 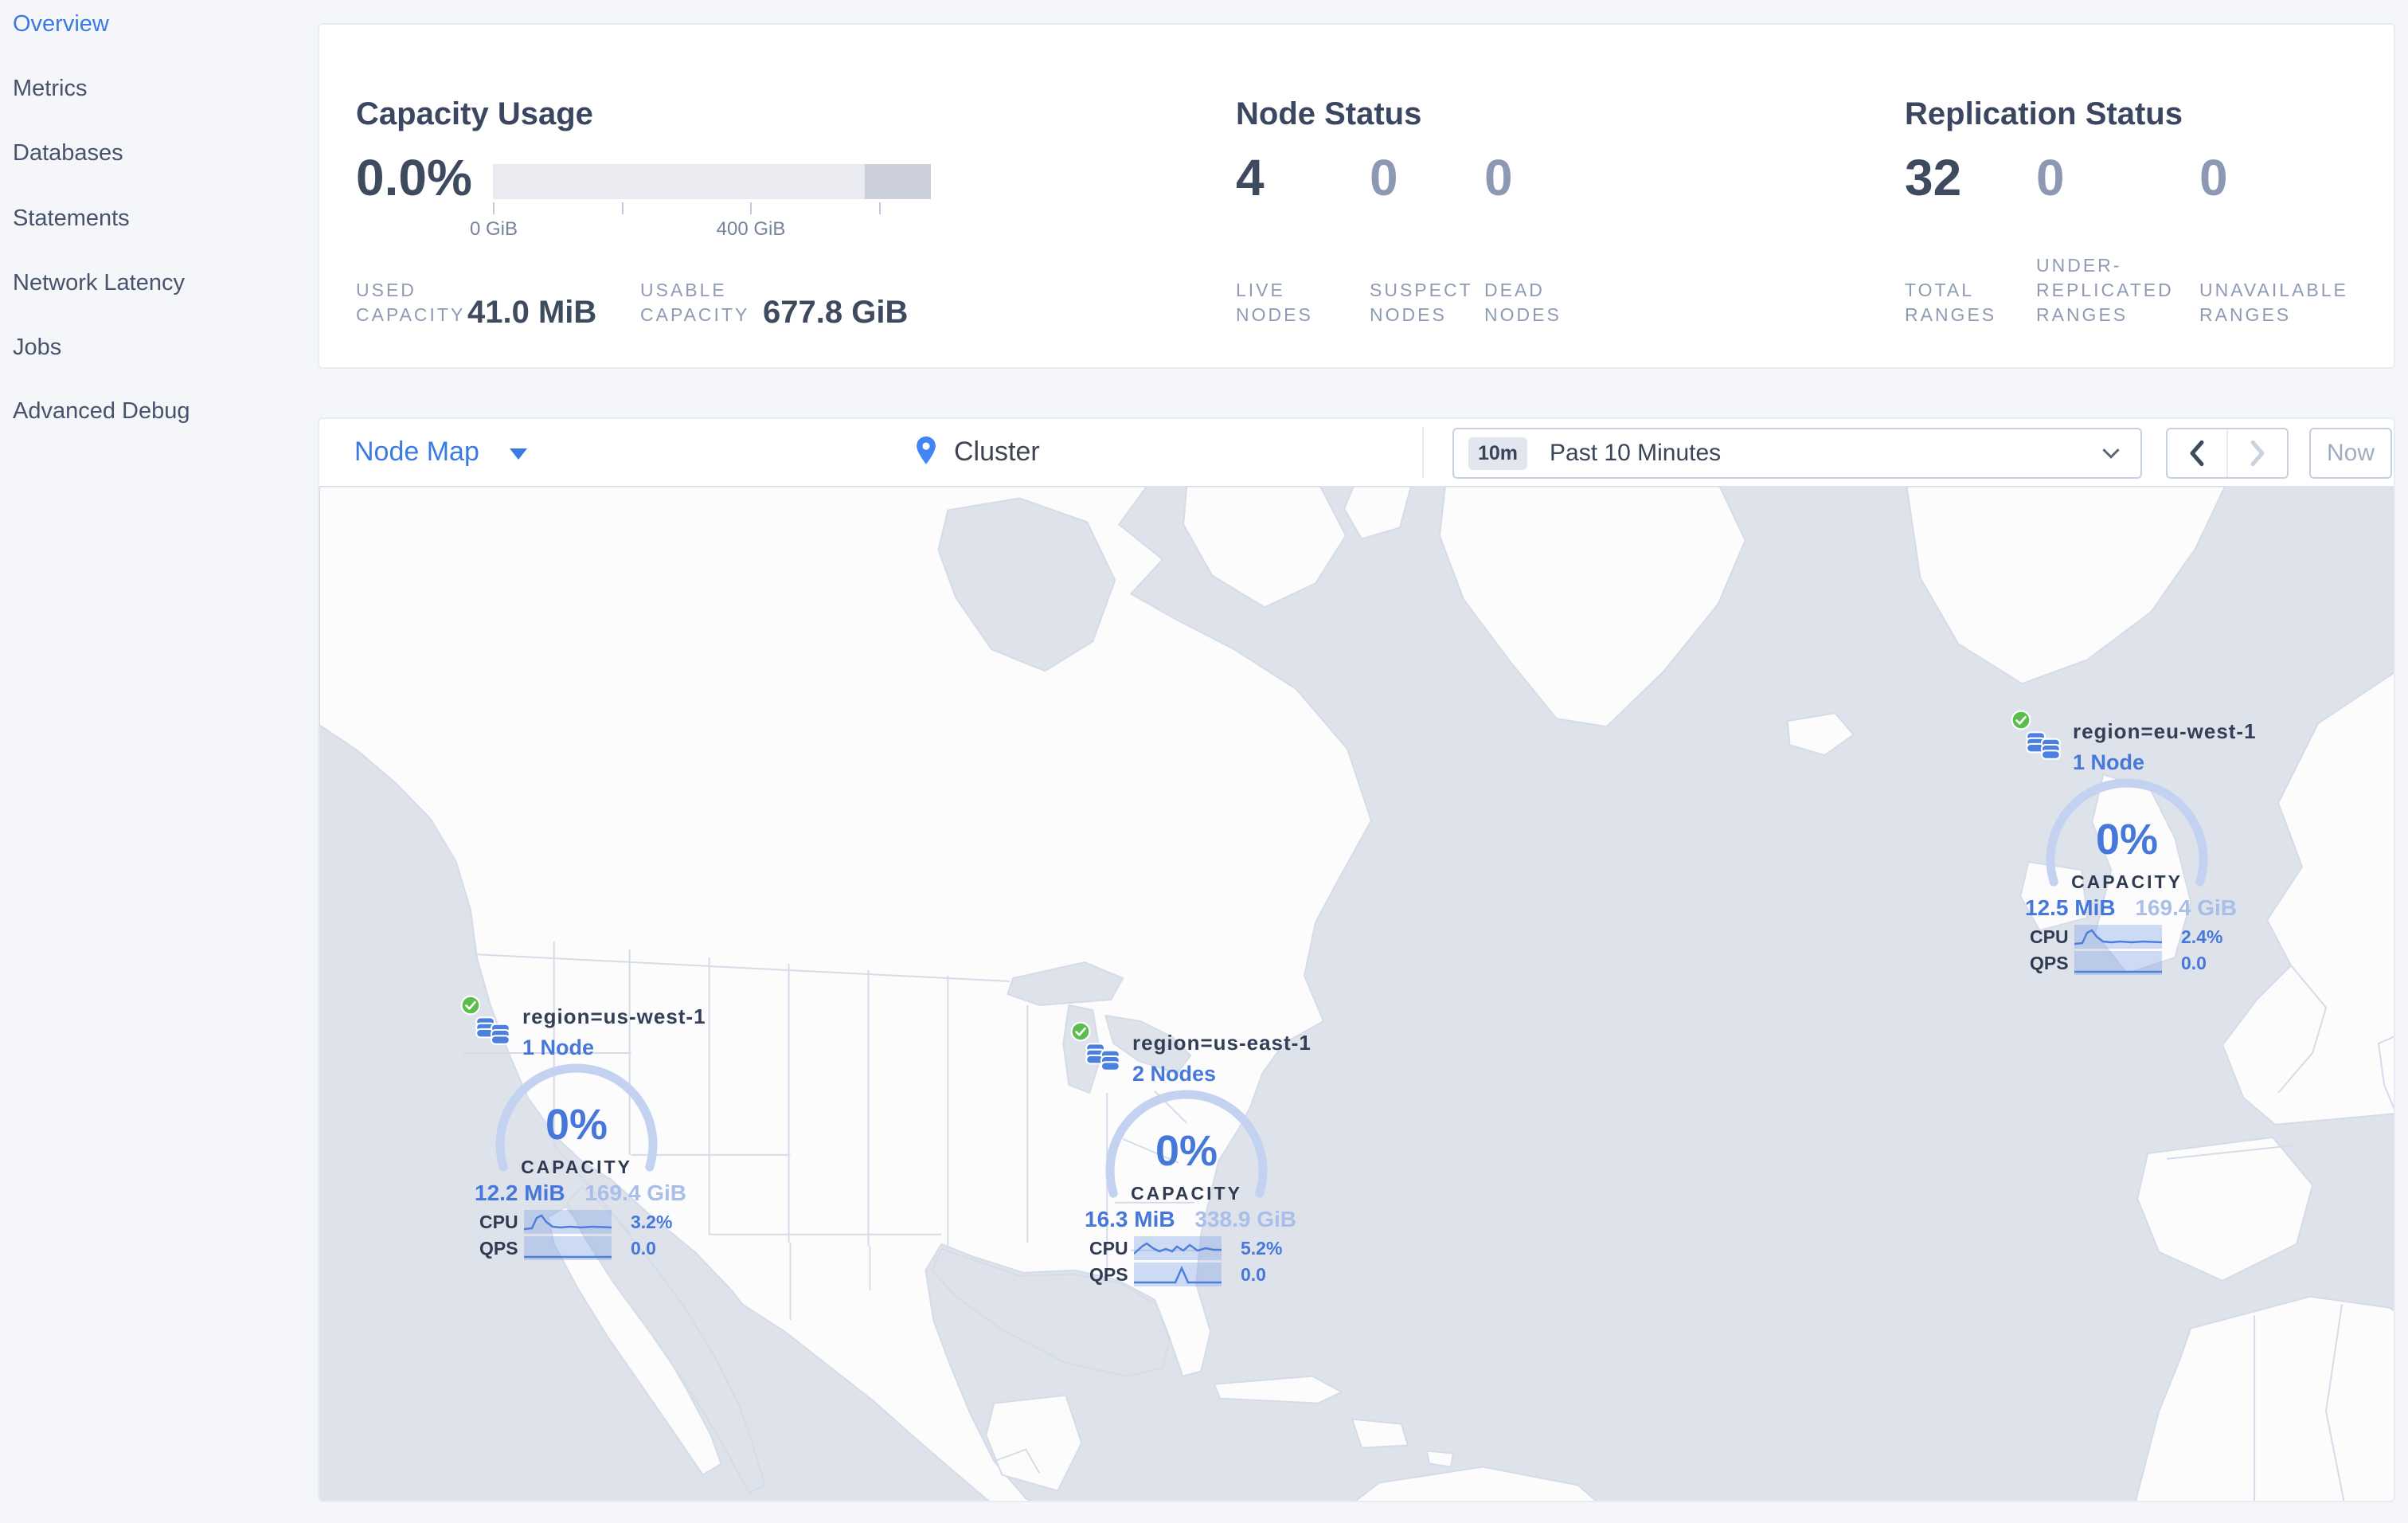 I want to click on sidebar-item-jobs: Jobs, so click(x=37, y=347).